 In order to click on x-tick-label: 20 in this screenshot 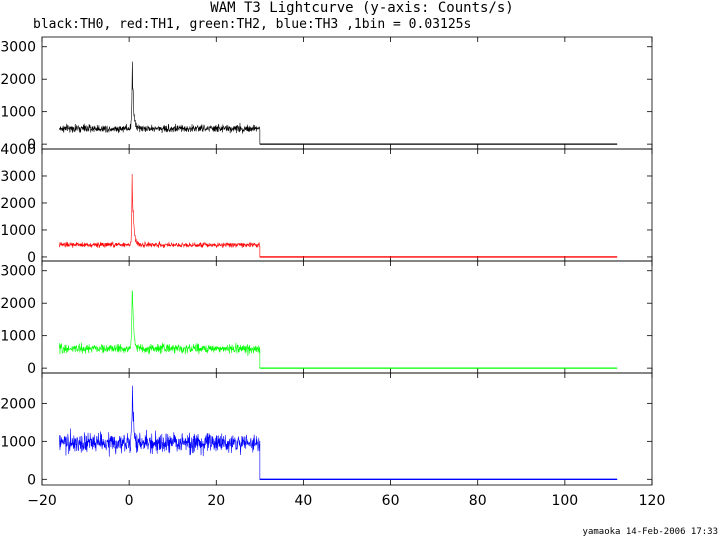, I will do `click(216, 501)`.